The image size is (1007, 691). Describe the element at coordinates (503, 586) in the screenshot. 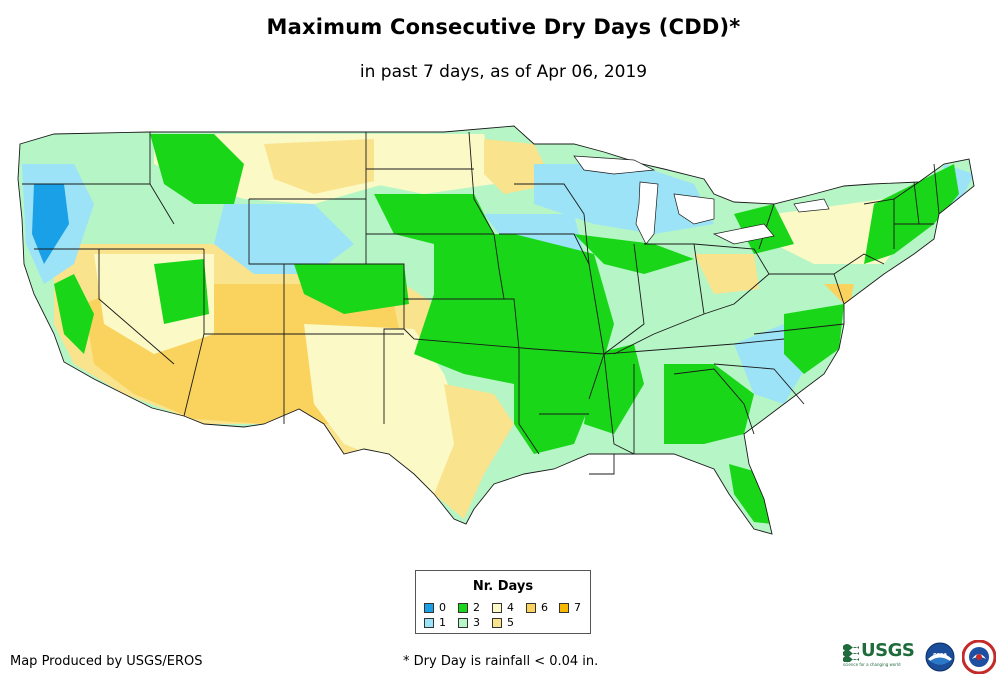

I see `legend-title: Nr. Days` at that location.